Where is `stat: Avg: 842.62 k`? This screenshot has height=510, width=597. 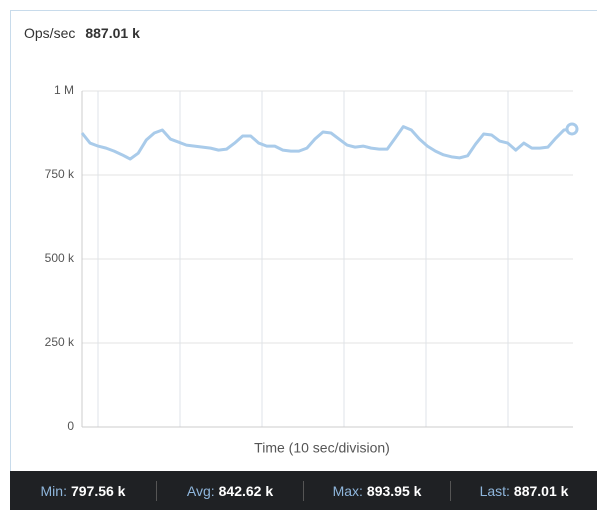
stat: Avg: 842.62 k is located at coordinates (229, 490).